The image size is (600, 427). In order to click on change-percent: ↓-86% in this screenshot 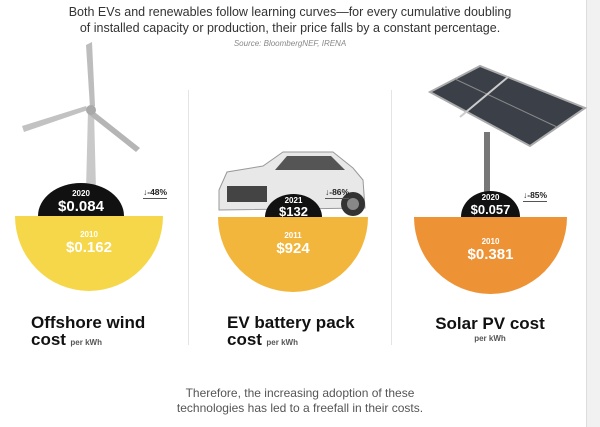, I will do `click(337, 193)`.